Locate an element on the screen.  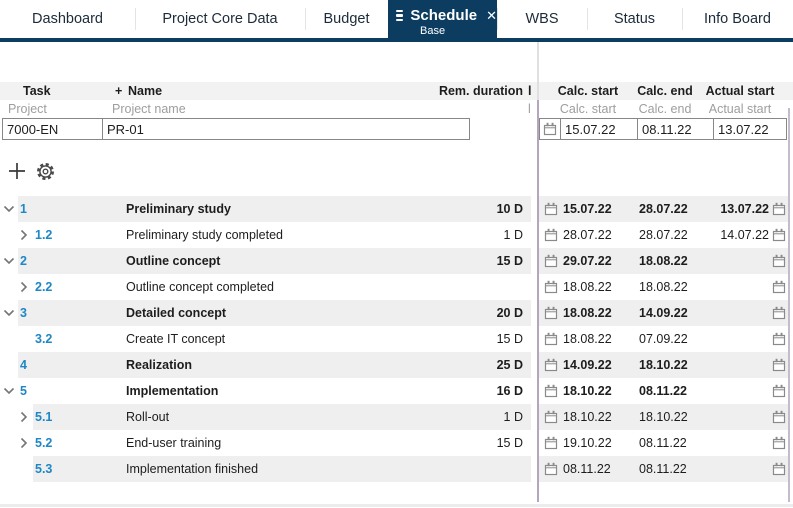
task-row-2: 2 Outline concept 15 D 29.07.22 18.08.22 is located at coordinates (396, 261).